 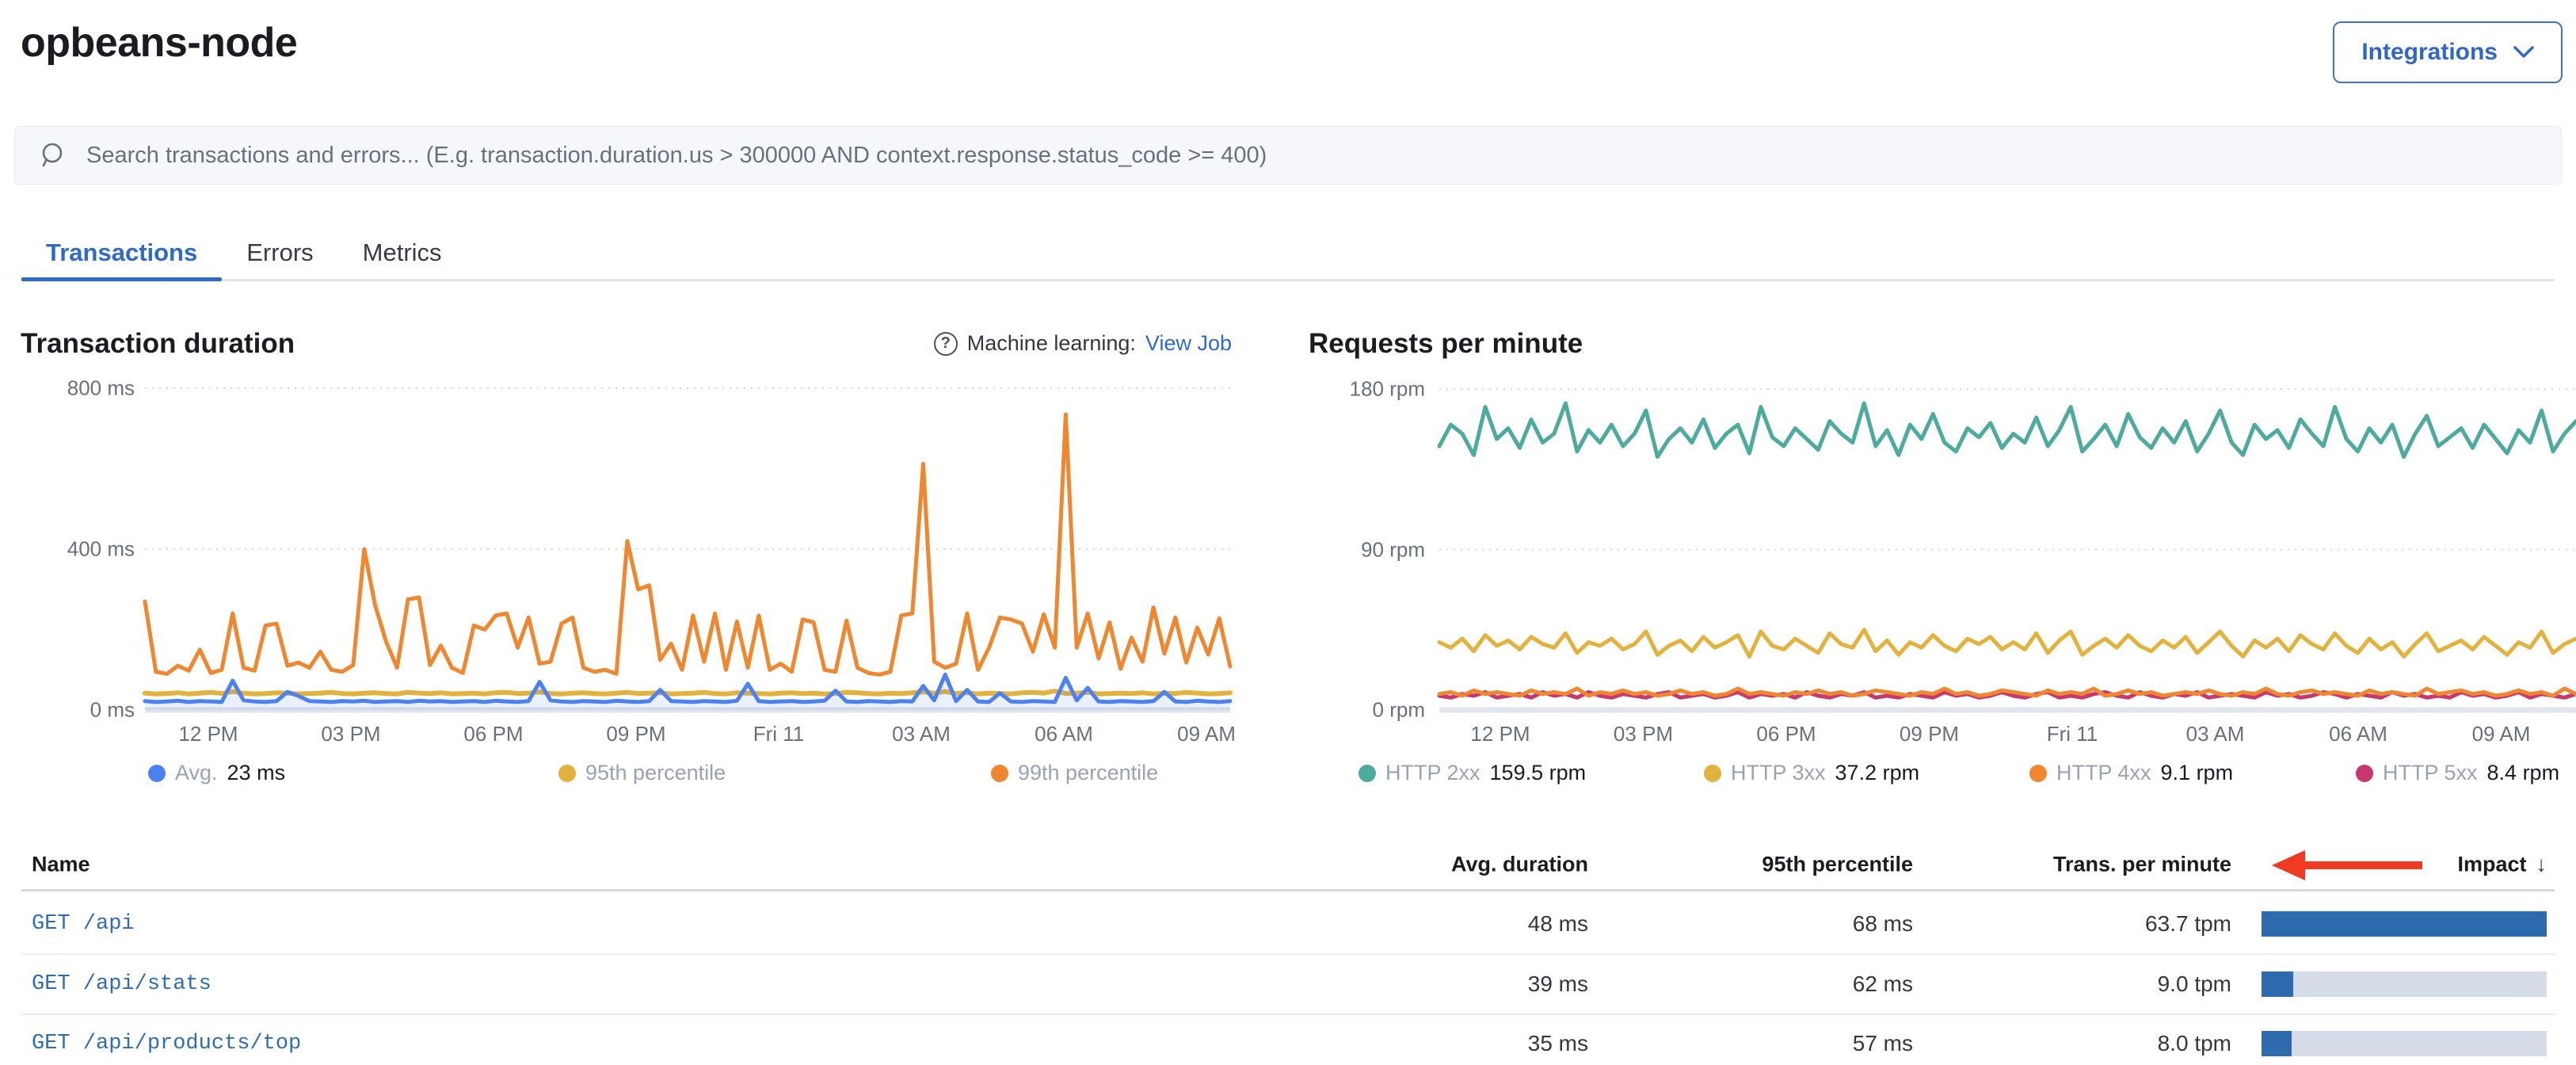 What do you see at coordinates (494, 734) in the screenshot?
I see `x-axis-tick-label: 06 PM` at bounding box center [494, 734].